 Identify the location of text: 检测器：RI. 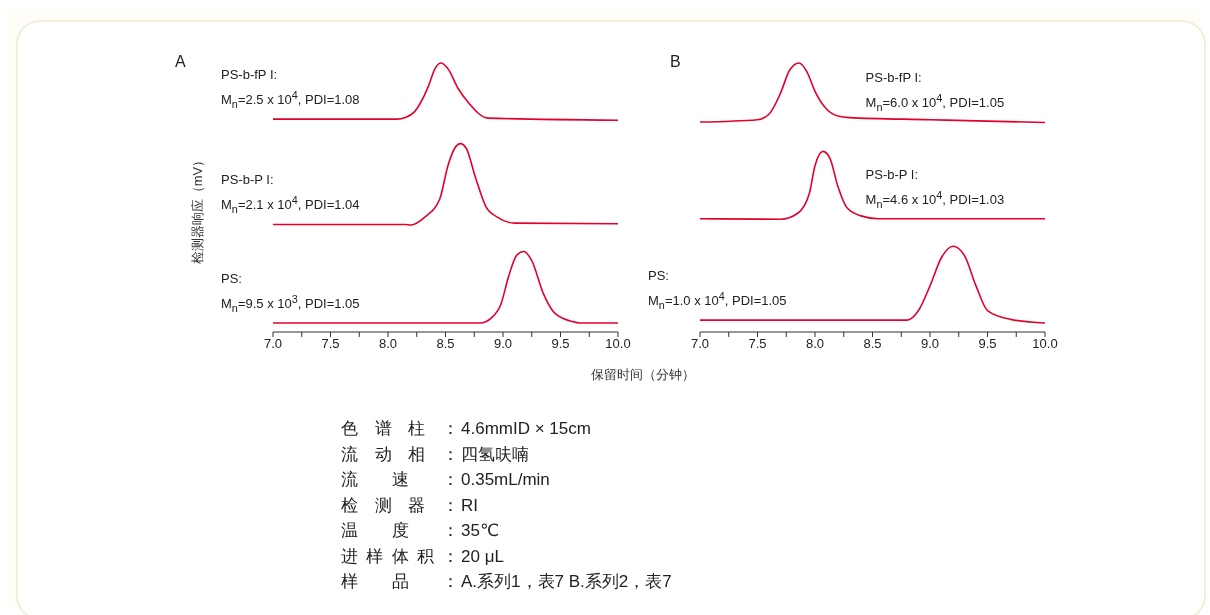
(409, 505).